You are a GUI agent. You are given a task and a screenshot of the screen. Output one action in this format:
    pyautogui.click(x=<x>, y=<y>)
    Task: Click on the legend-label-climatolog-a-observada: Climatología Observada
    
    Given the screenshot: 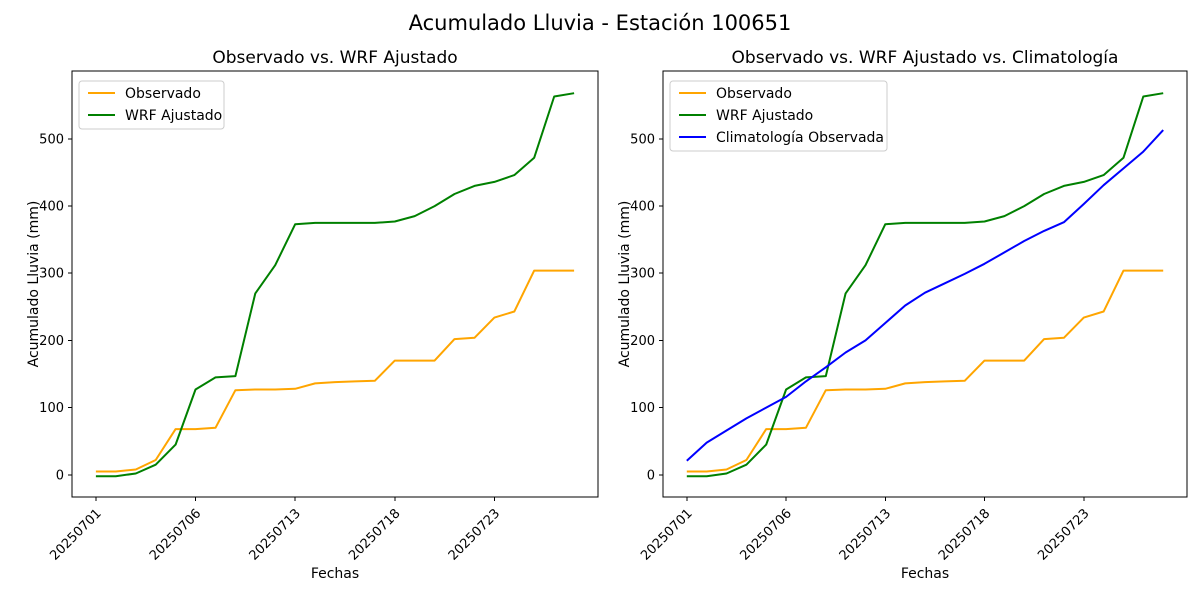 What is the action you would take?
    pyautogui.click(x=800, y=138)
    